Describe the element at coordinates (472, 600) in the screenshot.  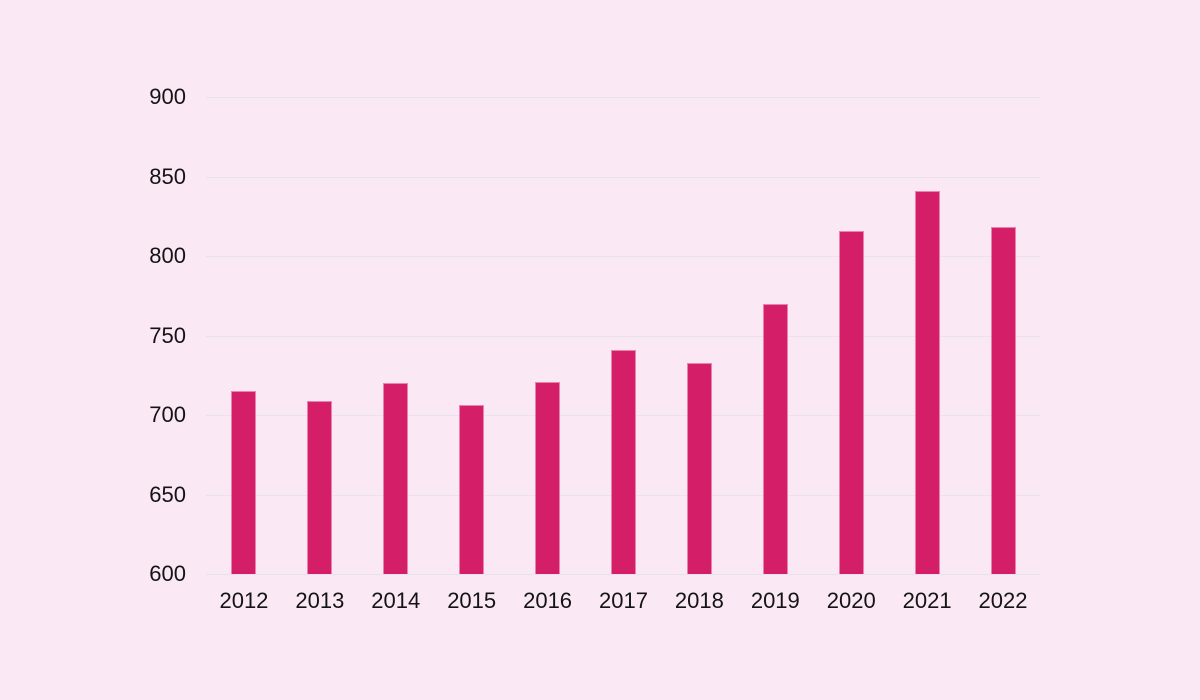
I see `x-tick-label-2015: 2015` at that location.